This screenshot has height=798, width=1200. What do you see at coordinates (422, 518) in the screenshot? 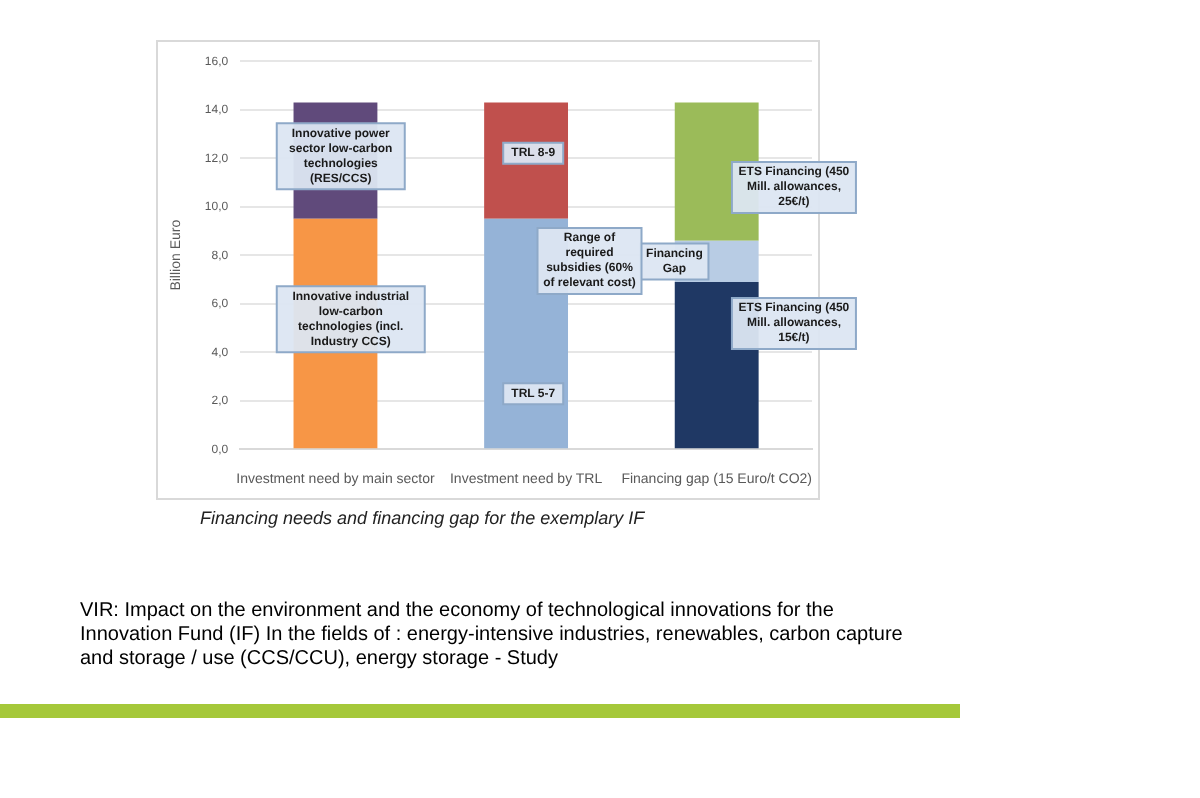
I see `text: Financing needs and financing gap for the exemplary IF` at bounding box center [422, 518].